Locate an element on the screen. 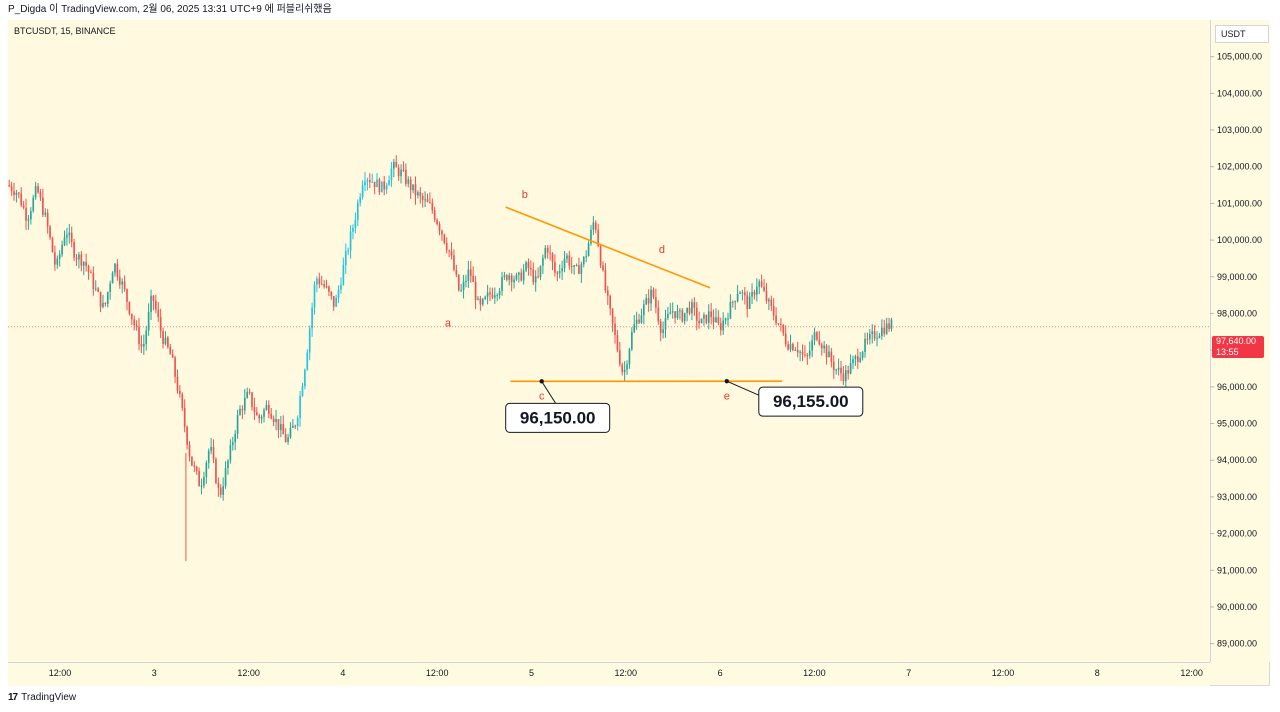  x-tick-label: 12:00 is located at coordinates (248, 673).